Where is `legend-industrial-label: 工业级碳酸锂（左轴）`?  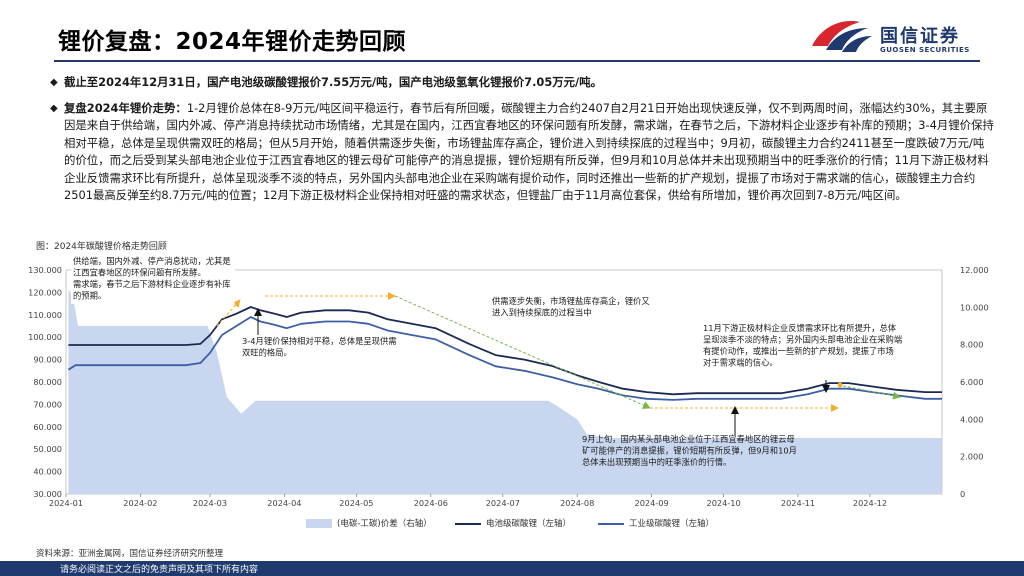
legend-industrial-label: 工业级碳酸锂（左轴） is located at coordinates (672, 524).